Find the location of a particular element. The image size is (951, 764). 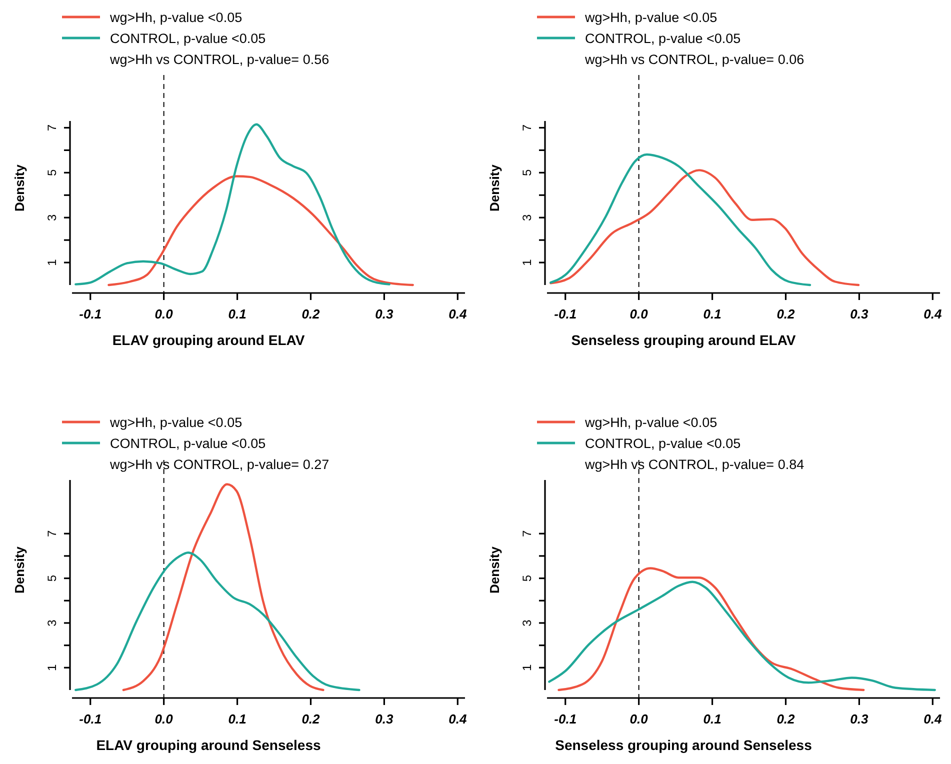

text: wg>Hh vs CONTROL, p-value= 0.27 is located at coordinates (219, 464).